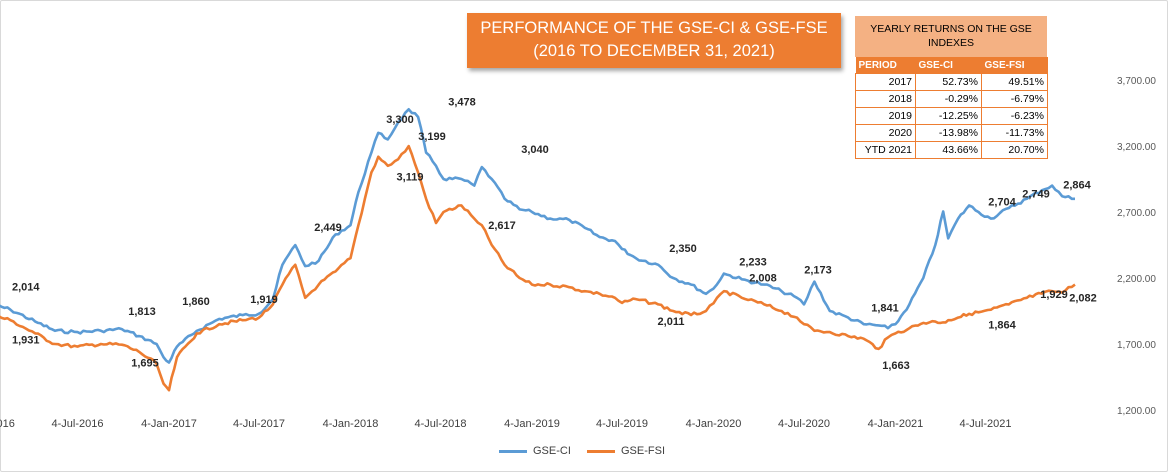 This screenshot has height=474, width=1170. I want to click on data-label: 2,014, so click(26, 288).